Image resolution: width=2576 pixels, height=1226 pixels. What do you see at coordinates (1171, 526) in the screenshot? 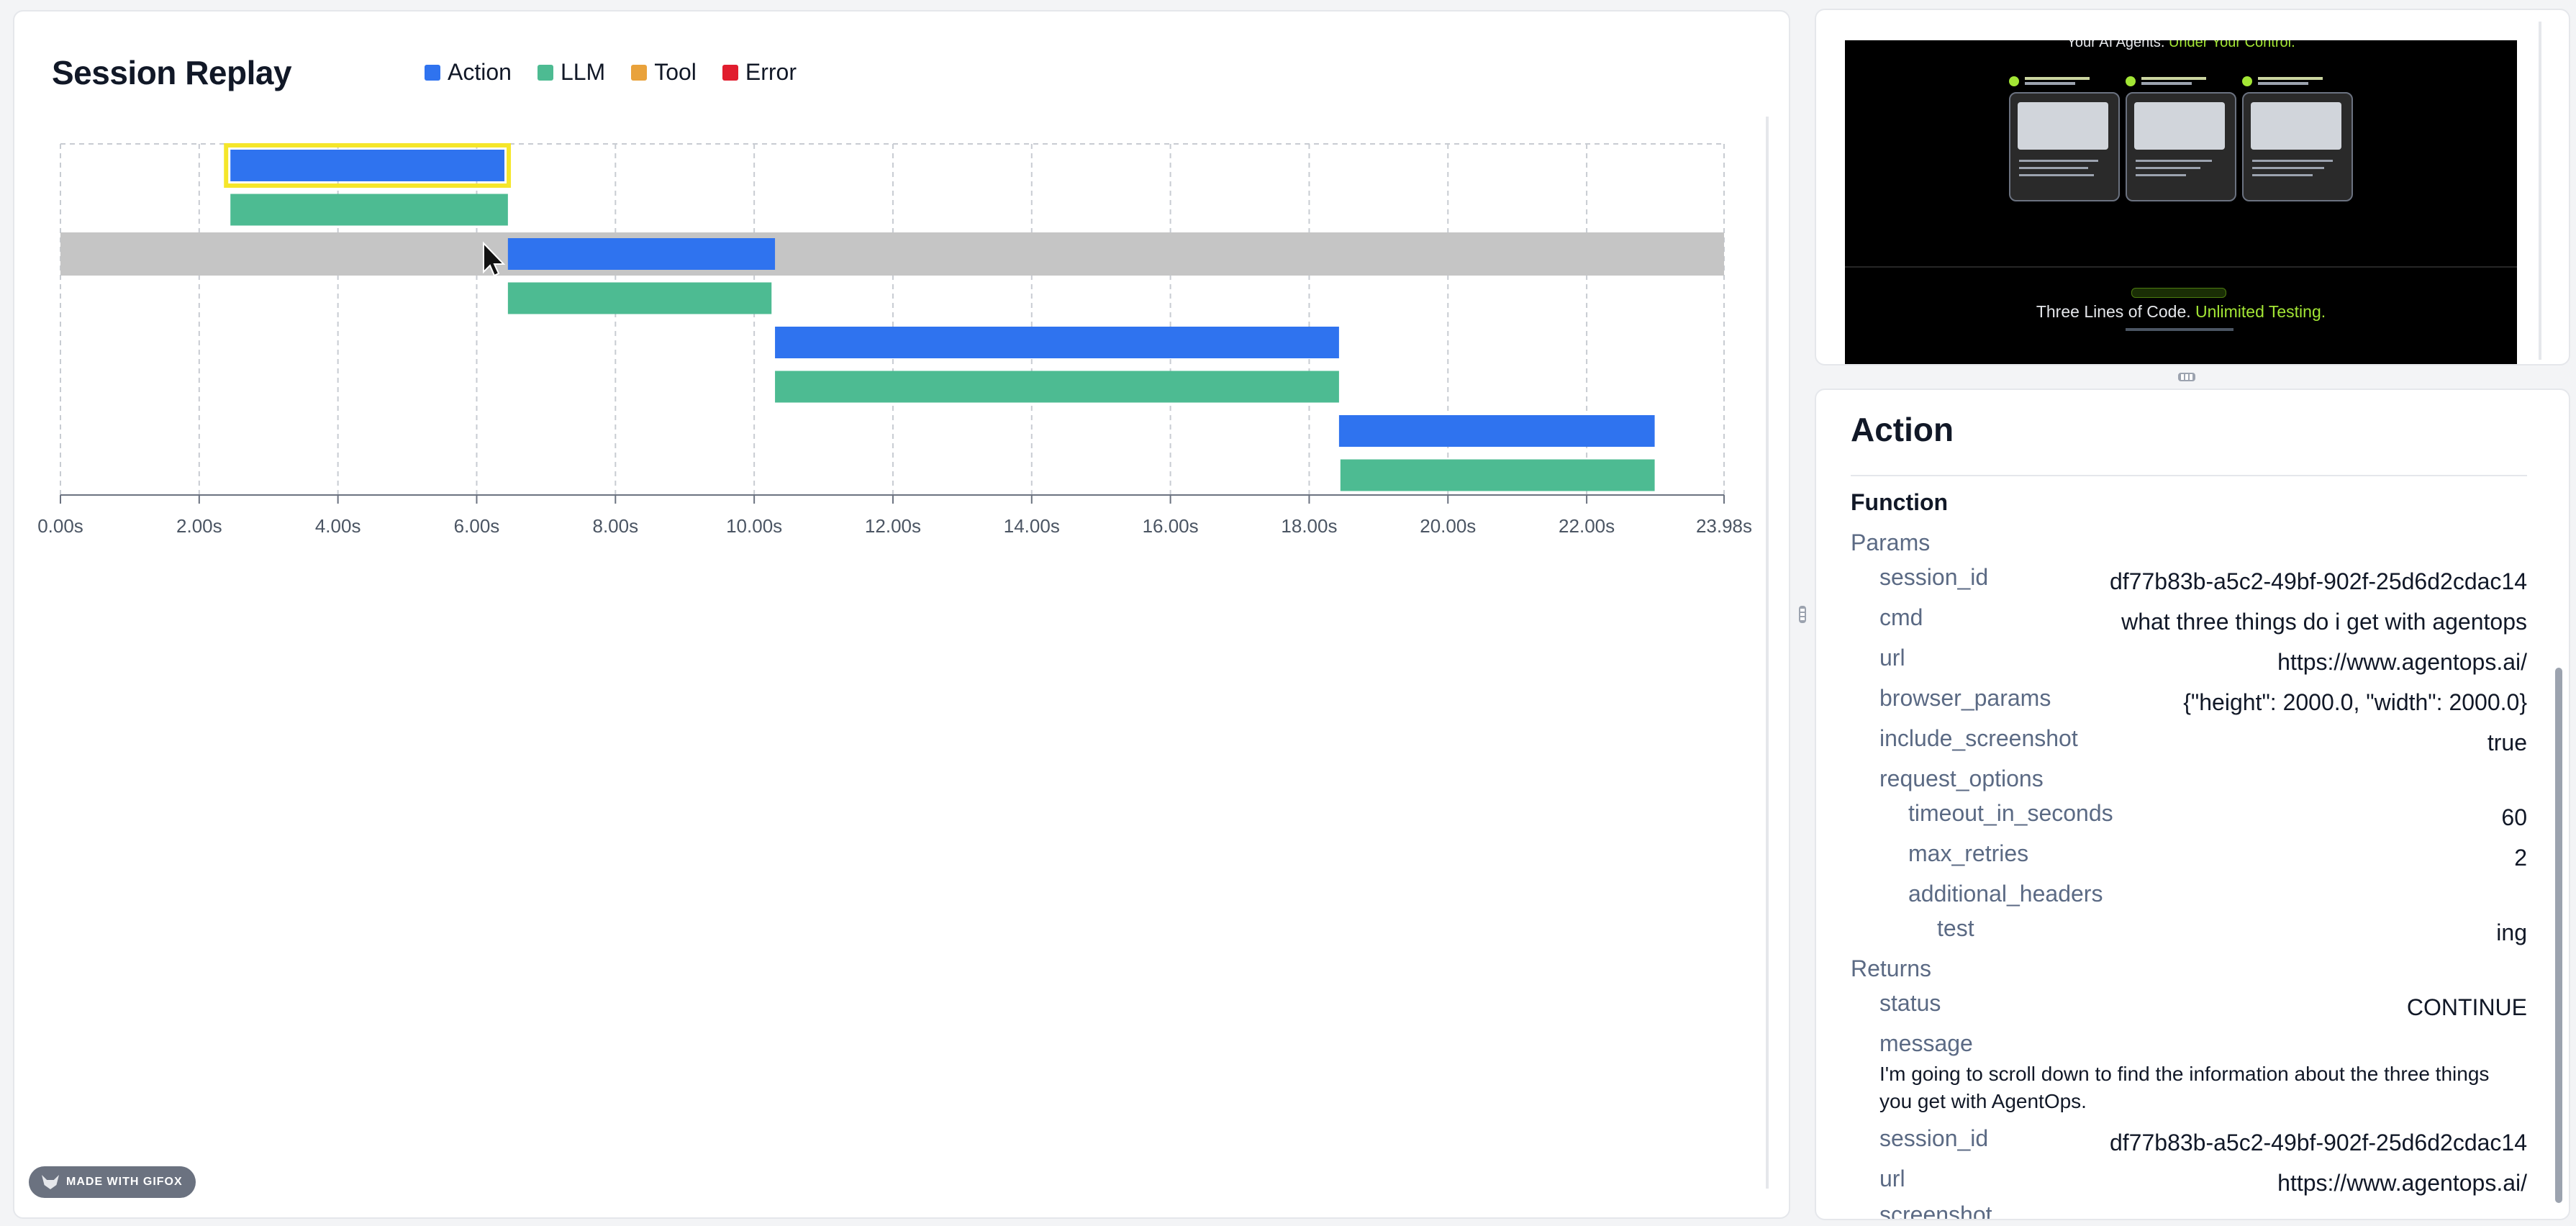
I see `x-tick-label-8: 16.00s` at bounding box center [1171, 526].